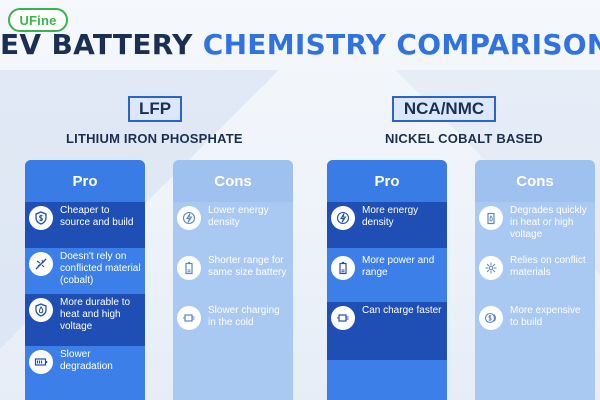  I want to click on list-item-text: Cheaper to source and build, so click(97, 216).